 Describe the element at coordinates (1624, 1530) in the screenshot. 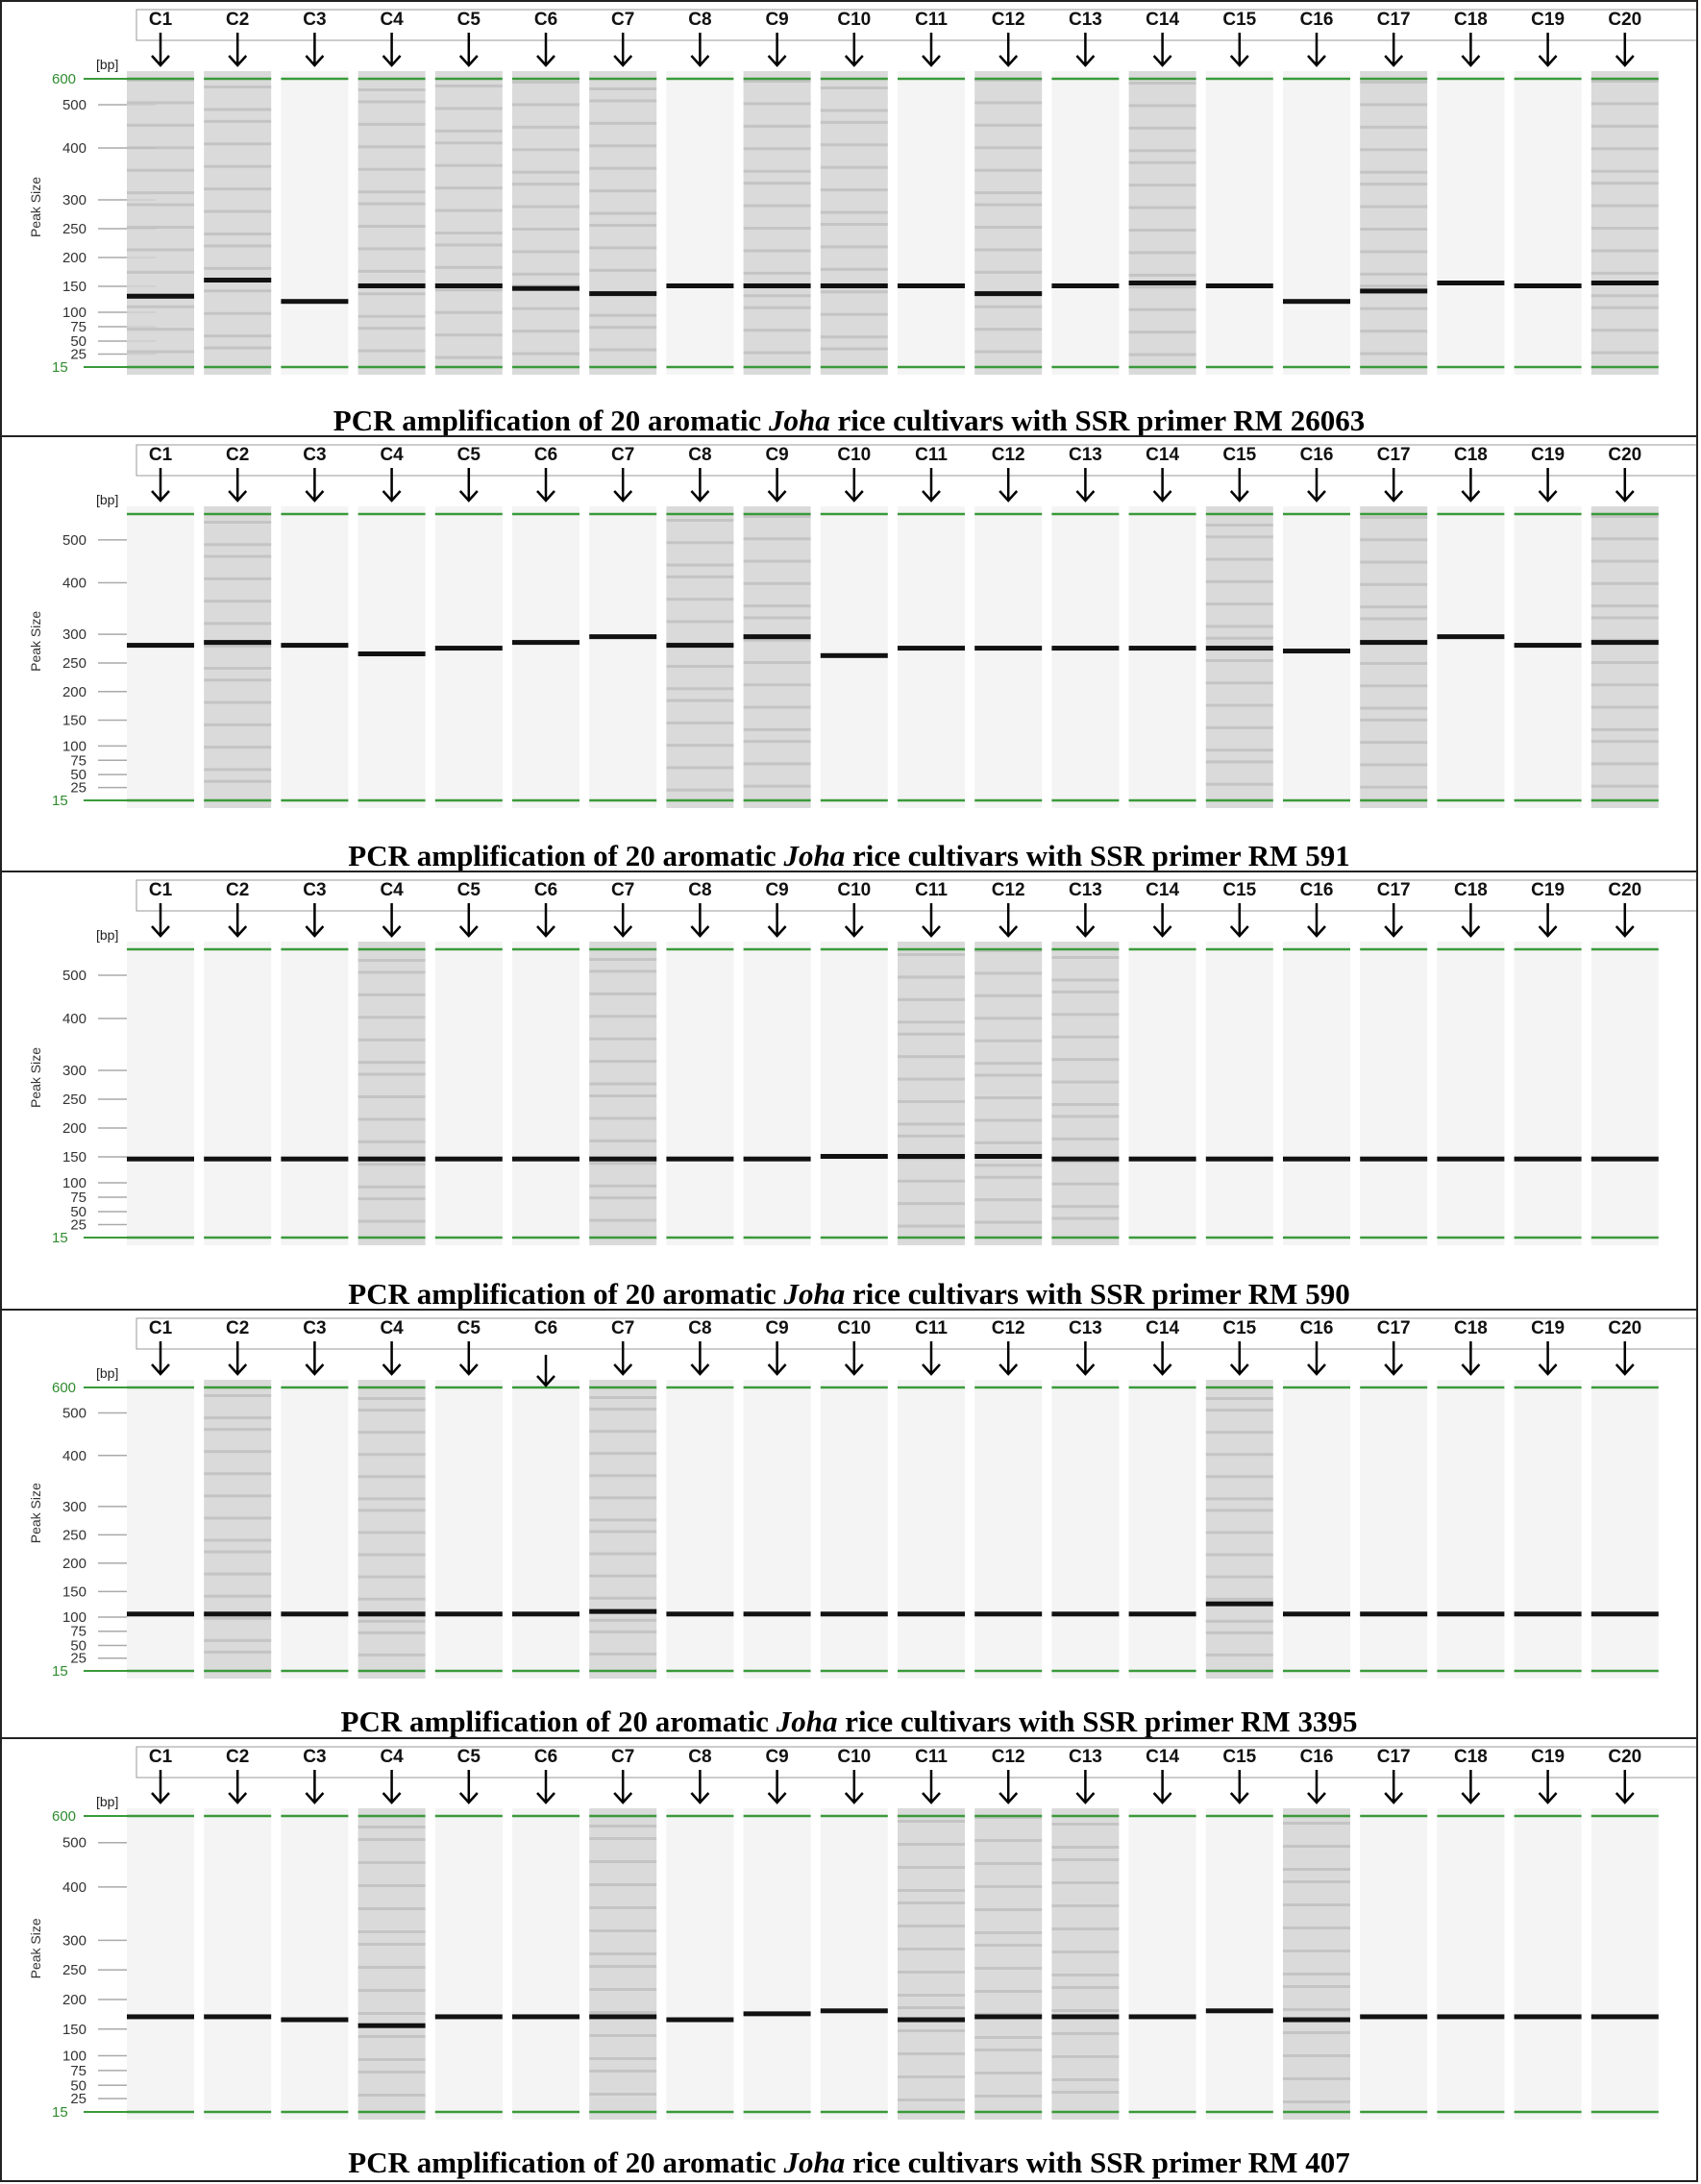

I see `lane-bg-C20` at that location.